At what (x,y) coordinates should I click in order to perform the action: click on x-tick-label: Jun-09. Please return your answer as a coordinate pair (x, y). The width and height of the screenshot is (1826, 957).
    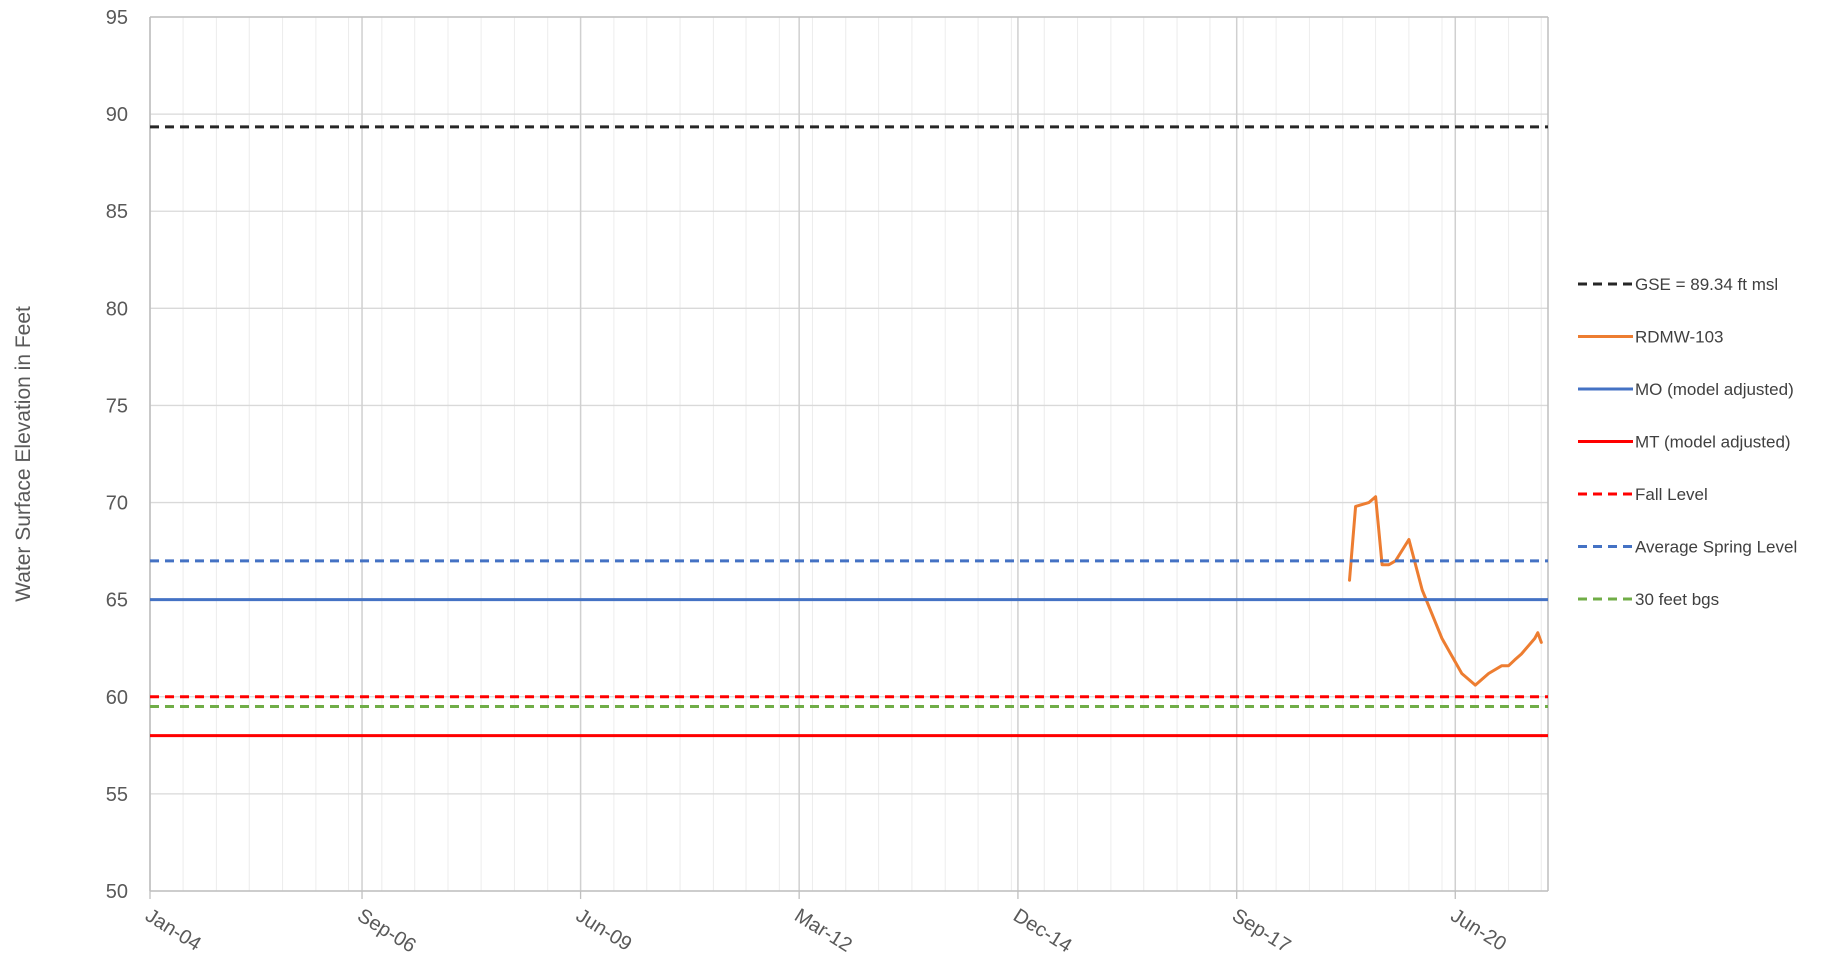
    Looking at the image, I should click on (604, 930).